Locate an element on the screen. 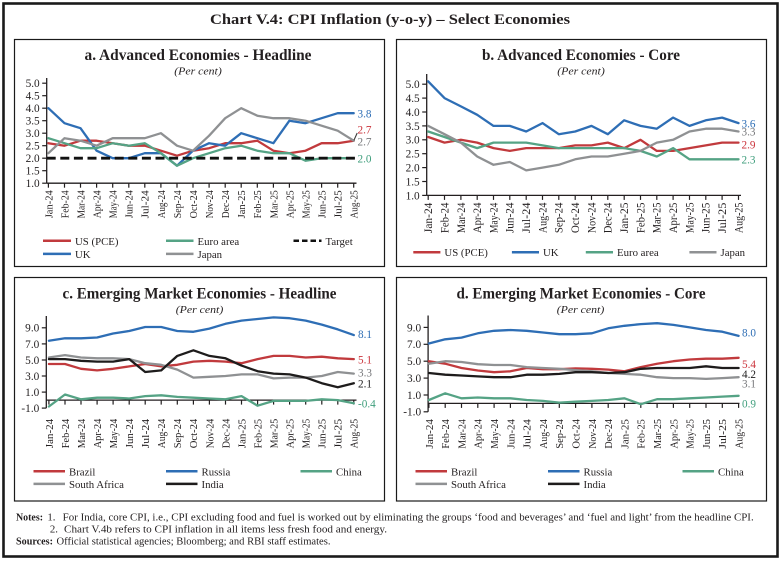 The image size is (781, 562). svg-text: South Africa is located at coordinates (478, 485).